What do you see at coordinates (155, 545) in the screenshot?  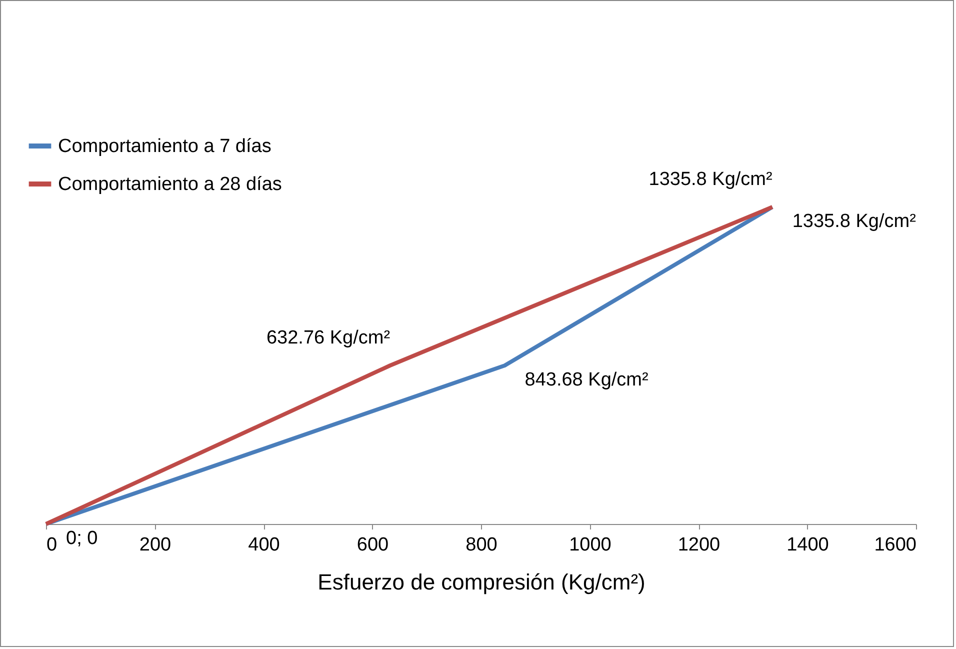 I see `x-tick-label: 200` at bounding box center [155, 545].